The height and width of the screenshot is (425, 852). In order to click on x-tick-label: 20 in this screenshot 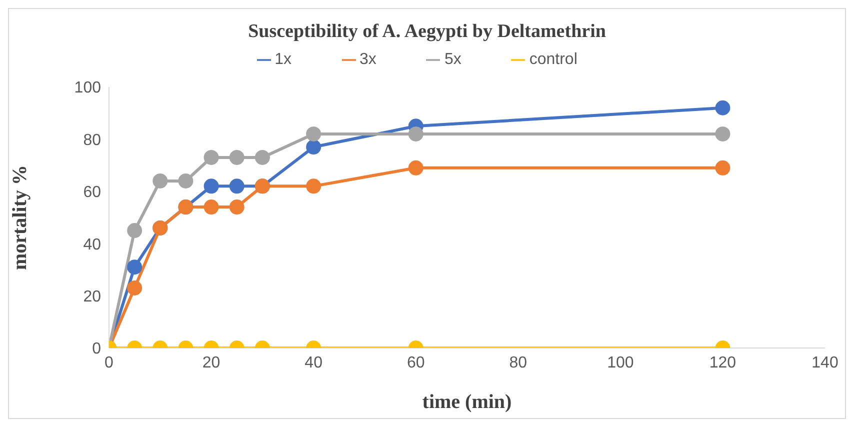, I will do `click(211, 363)`.